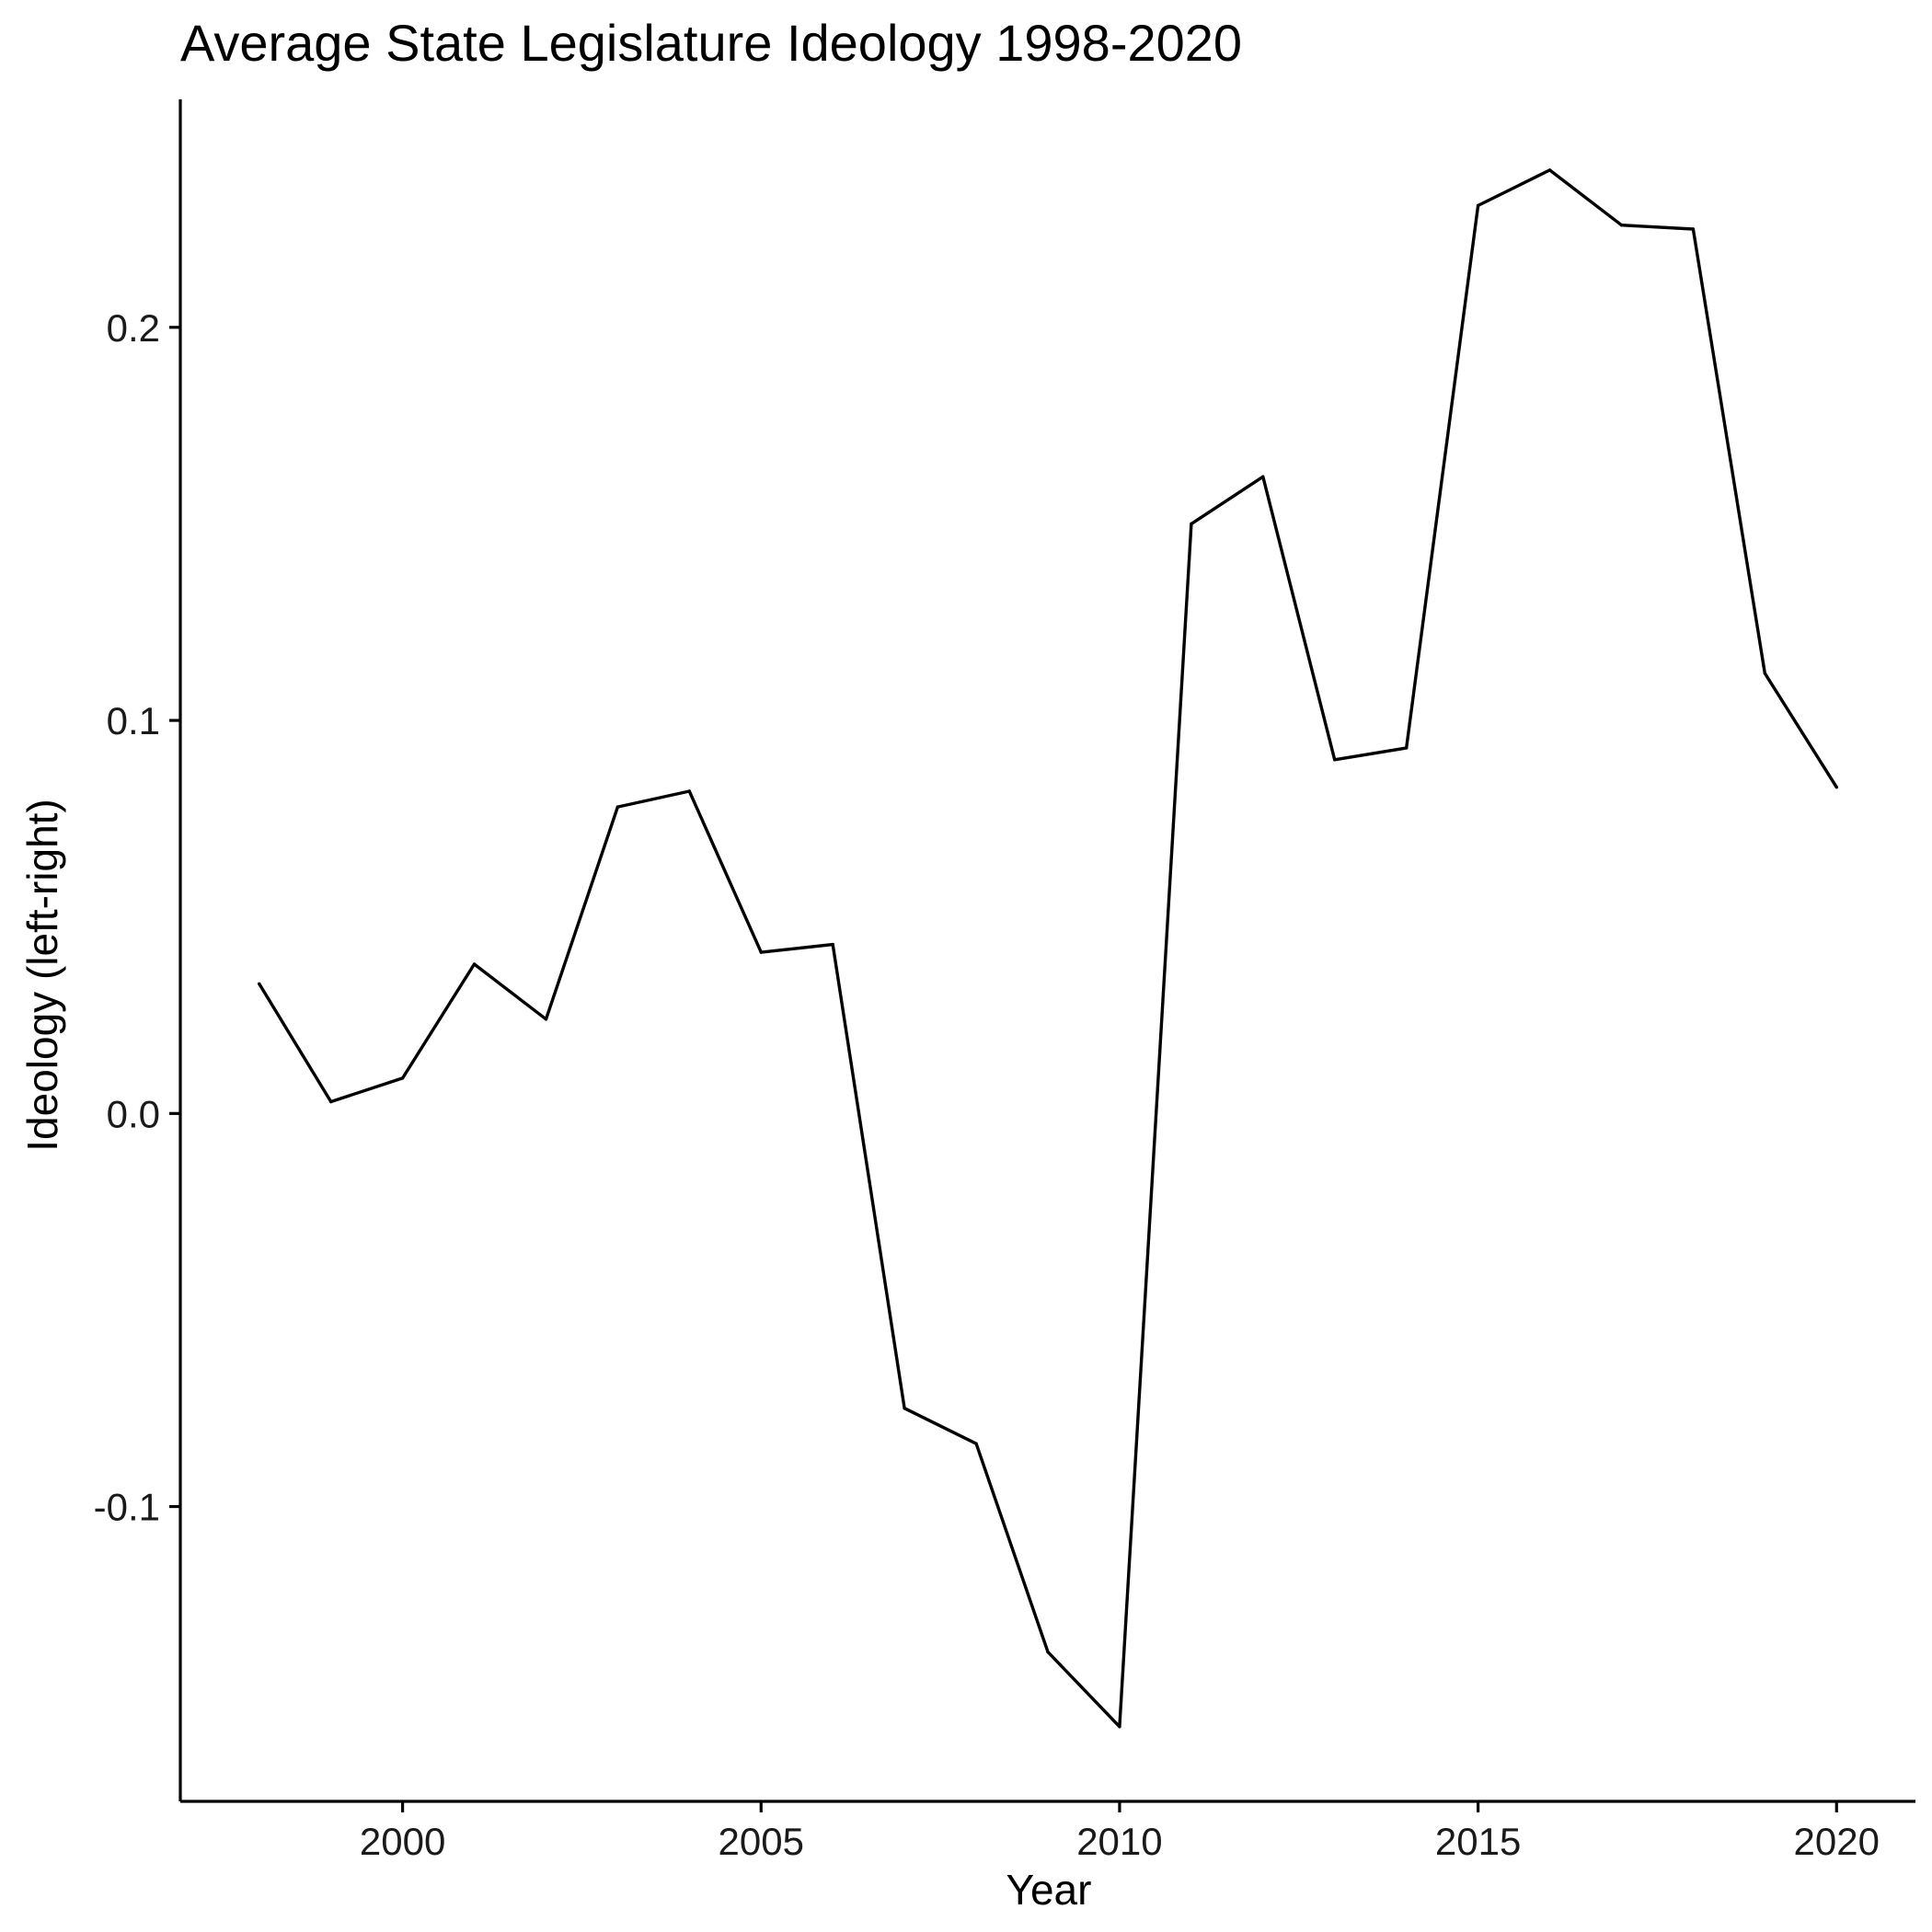  Describe the element at coordinates (1837, 1841) in the screenshot. I see `x-tick-label: 2020` at that location.